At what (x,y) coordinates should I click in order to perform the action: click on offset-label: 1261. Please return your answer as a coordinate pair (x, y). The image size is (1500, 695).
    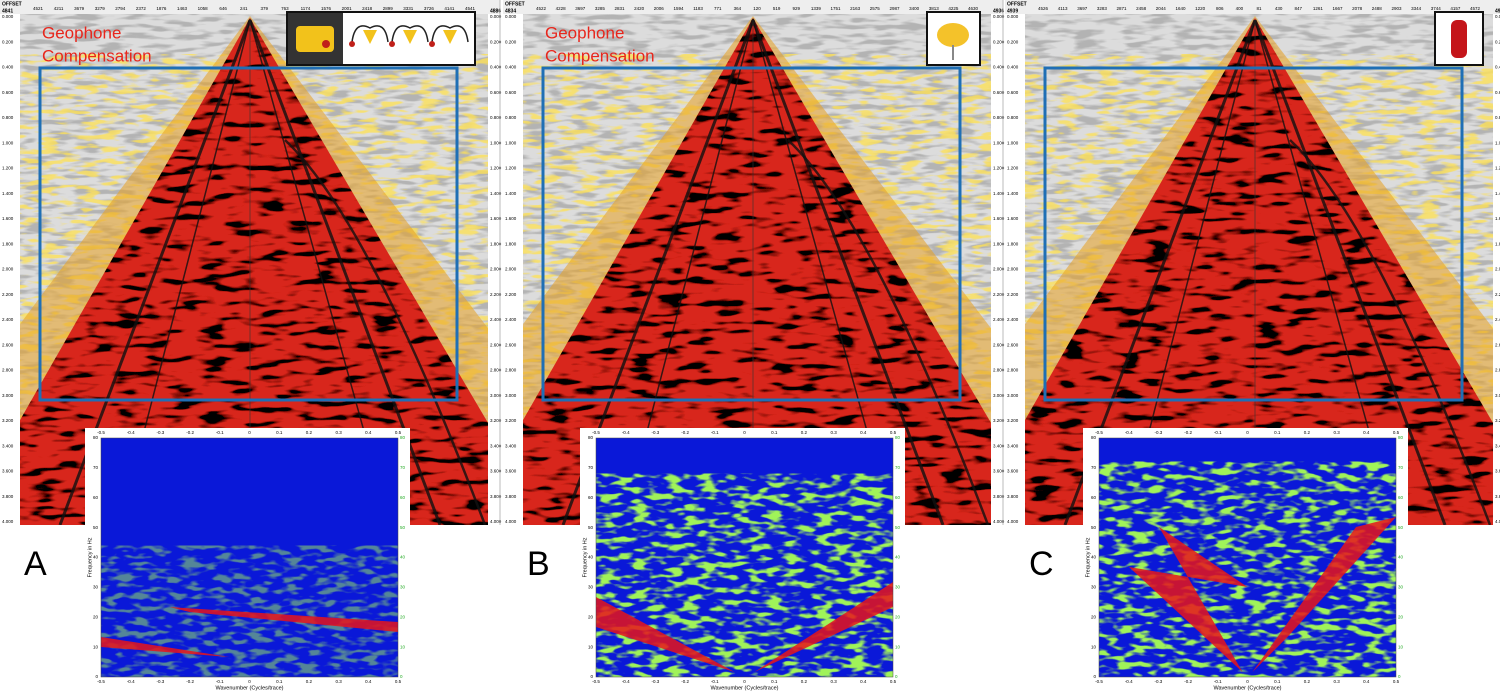
    Looking at the image, I should click on (1318, 8).